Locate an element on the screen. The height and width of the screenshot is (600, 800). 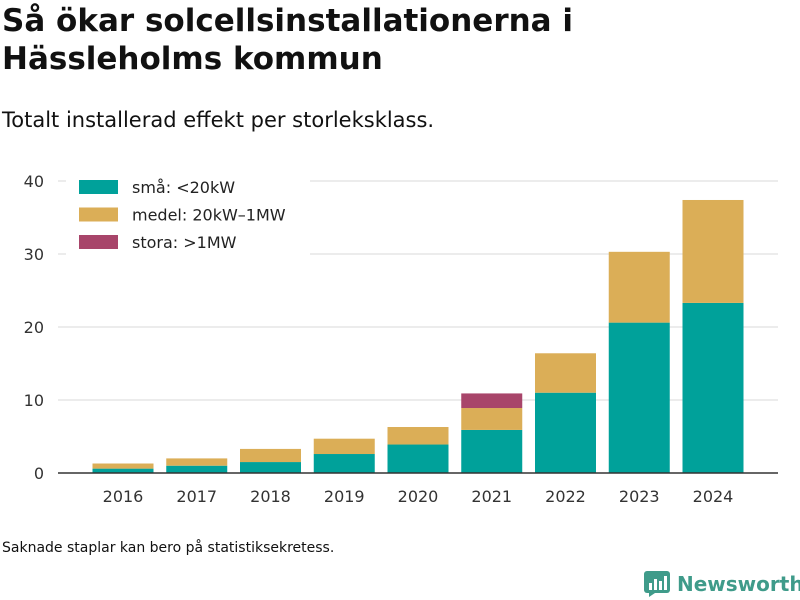
x-tick-label: 2018 is located at coordinates (270, 496).